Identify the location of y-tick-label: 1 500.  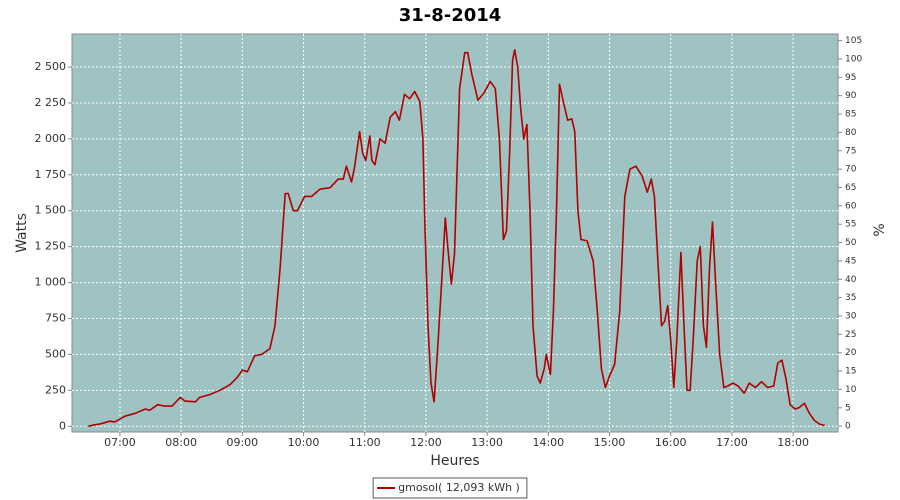
(51, 210).